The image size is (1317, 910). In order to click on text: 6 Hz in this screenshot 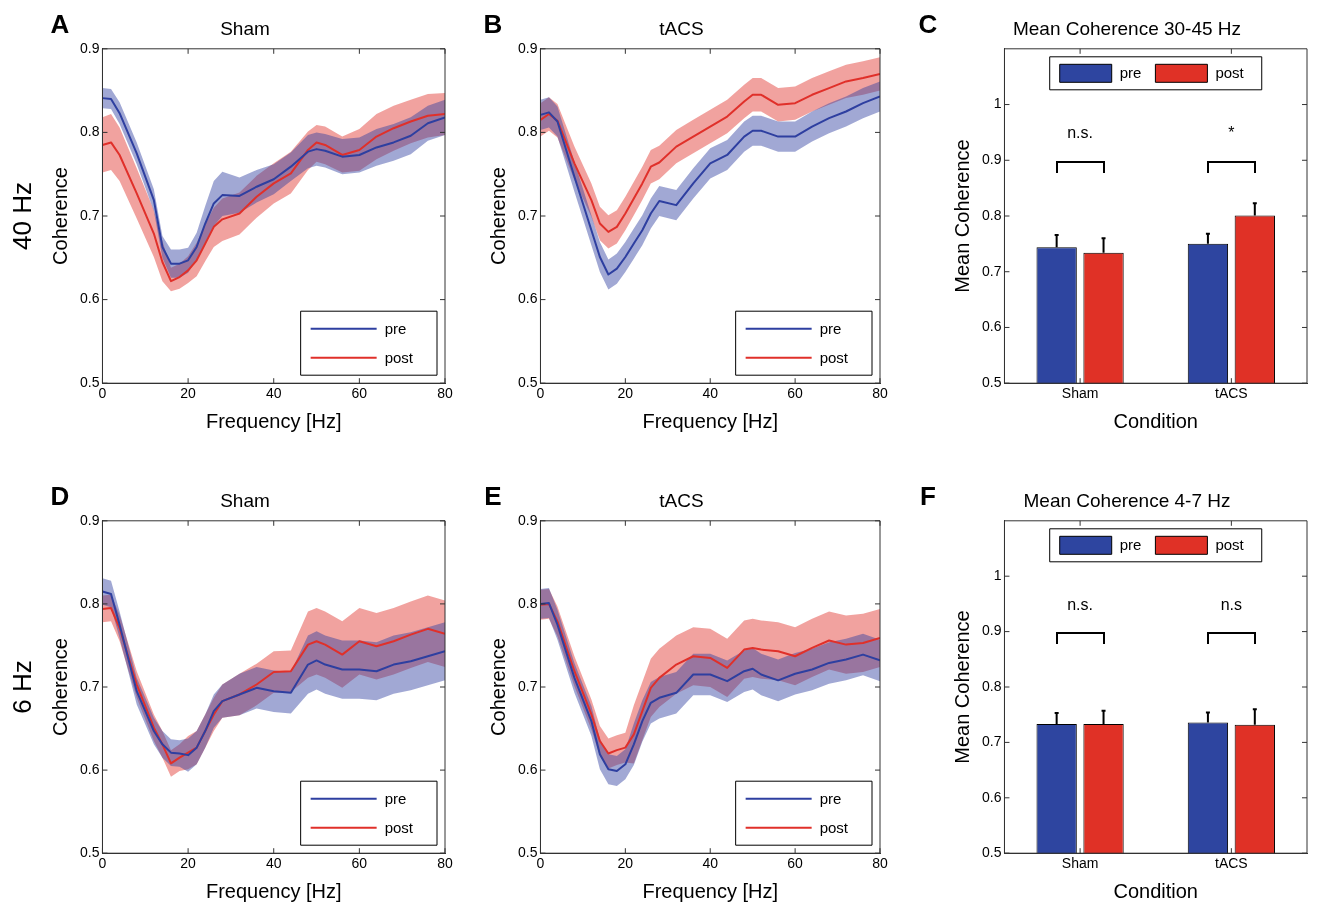, I will do `click(22, 687)`.